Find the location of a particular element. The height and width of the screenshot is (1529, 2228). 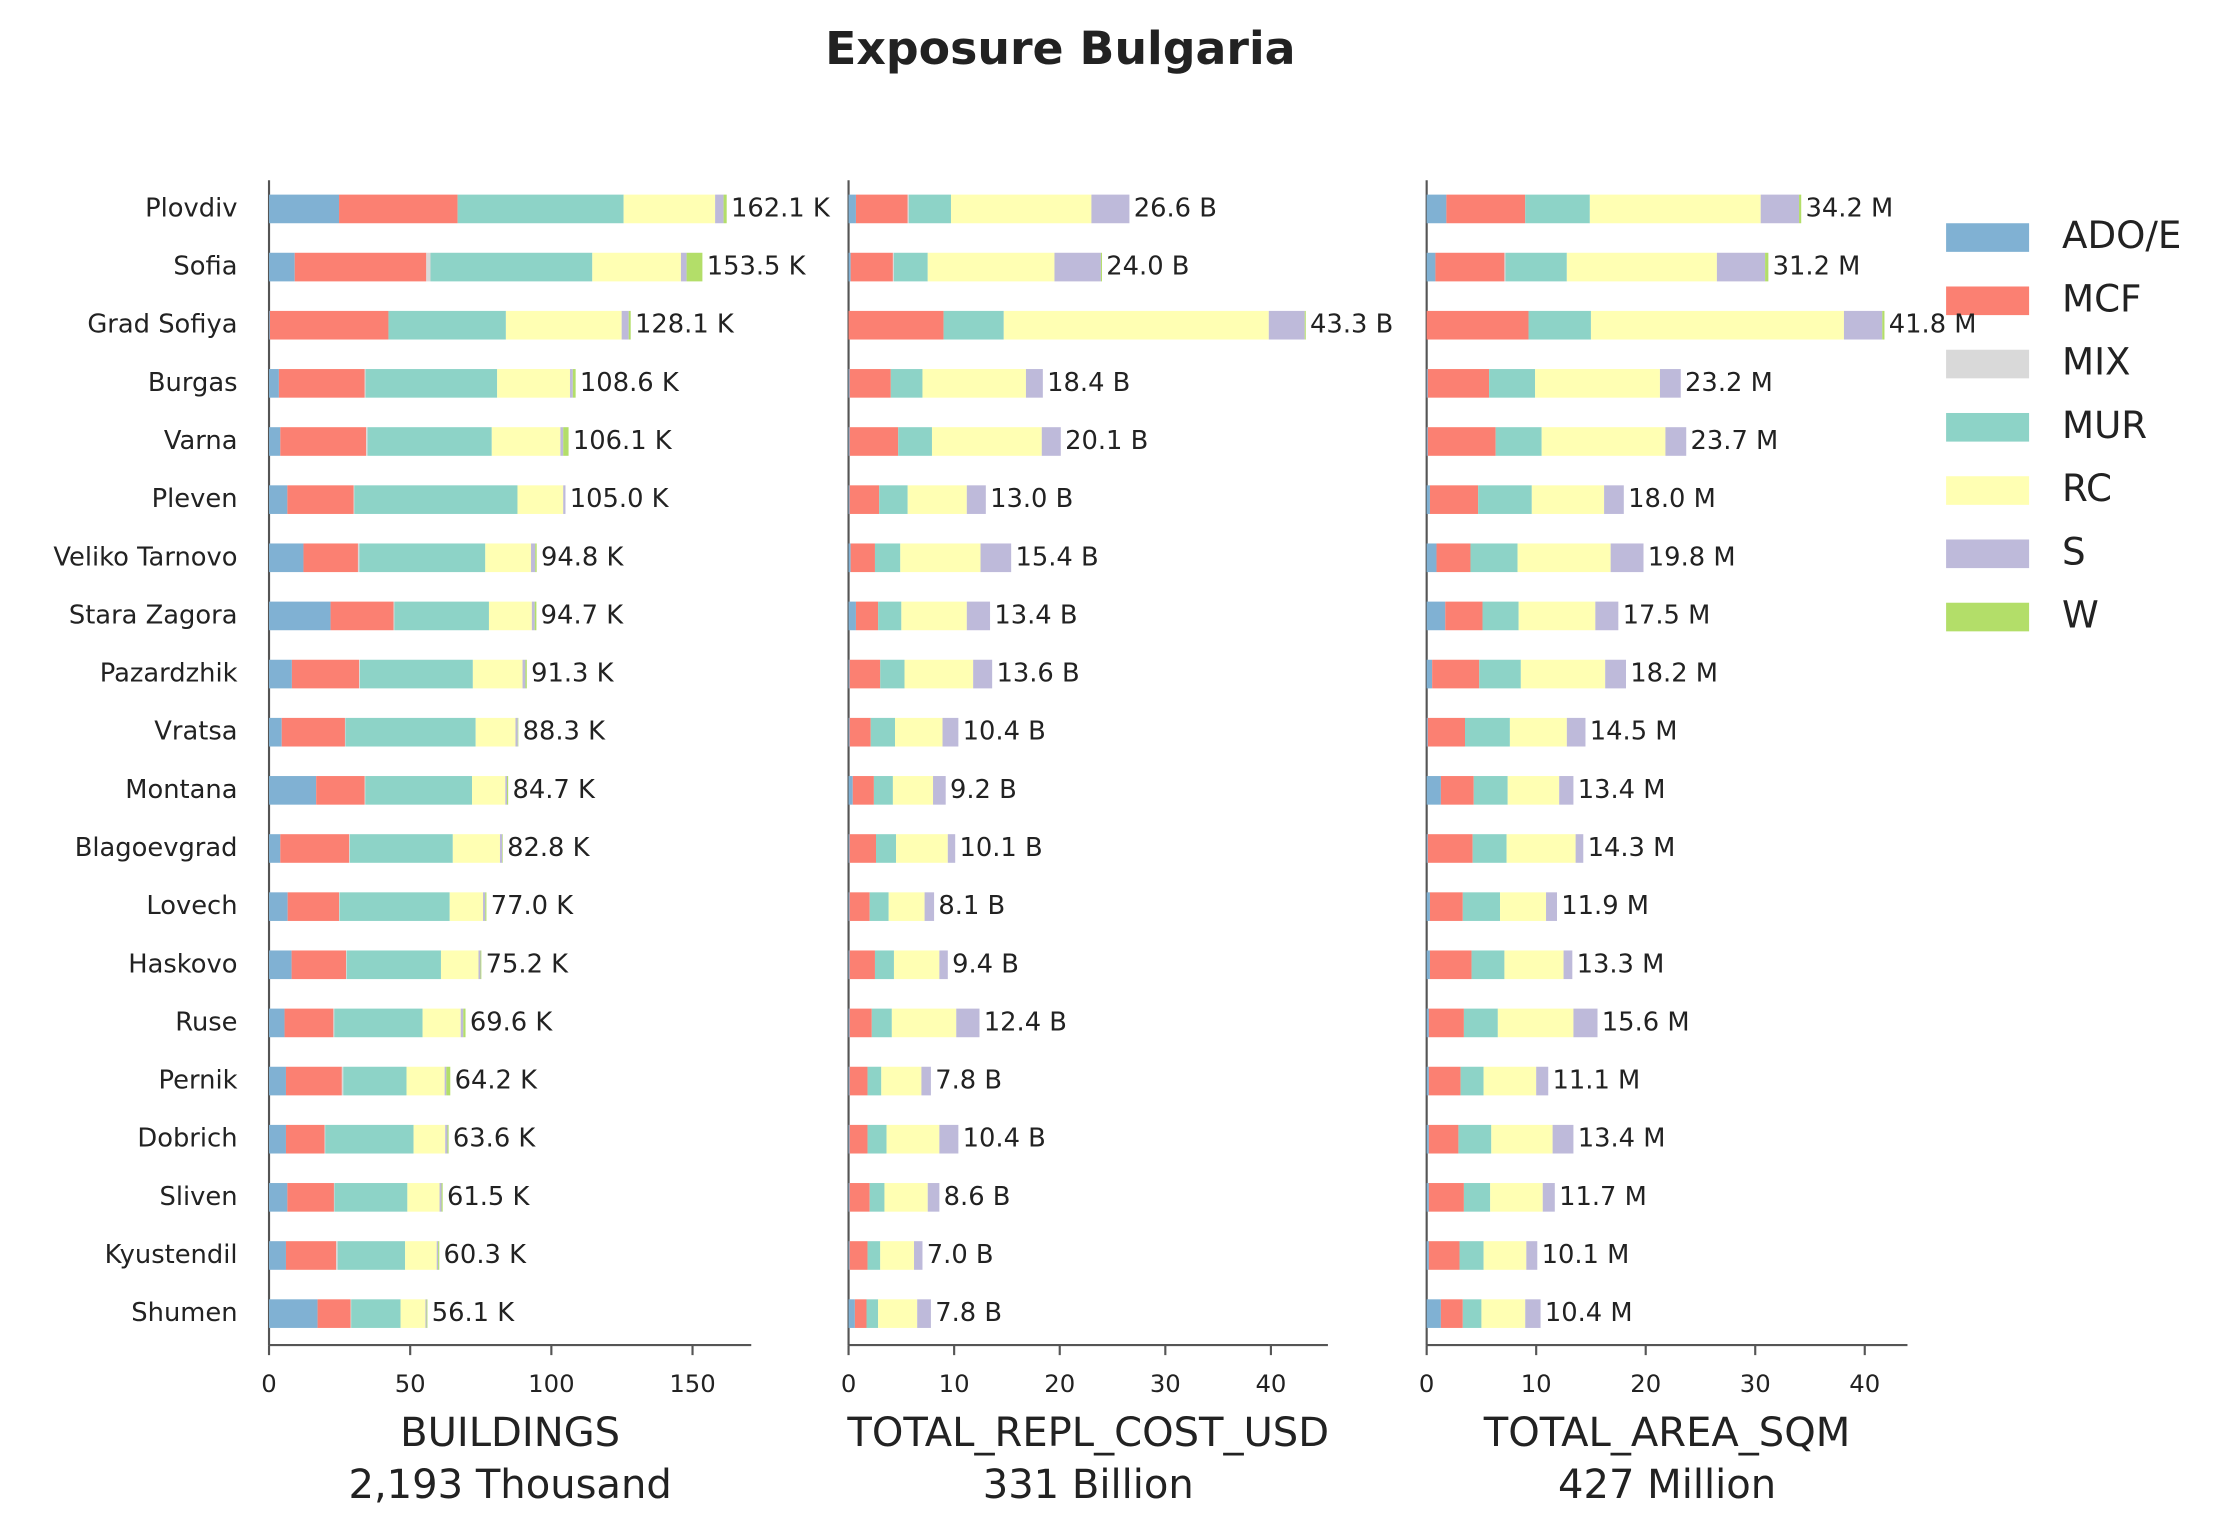

value-label: 23.2 M is located at coordinates (1729, 383).